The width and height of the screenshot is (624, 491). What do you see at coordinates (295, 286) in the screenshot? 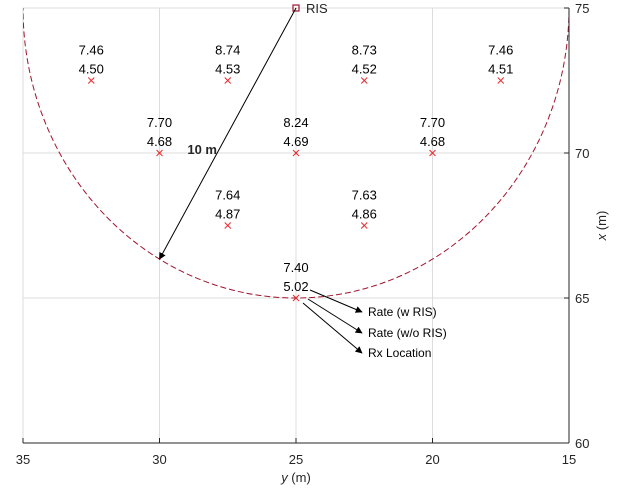
I see `rate-without-ris-label: 5.02` at bounding box center [295, 286].